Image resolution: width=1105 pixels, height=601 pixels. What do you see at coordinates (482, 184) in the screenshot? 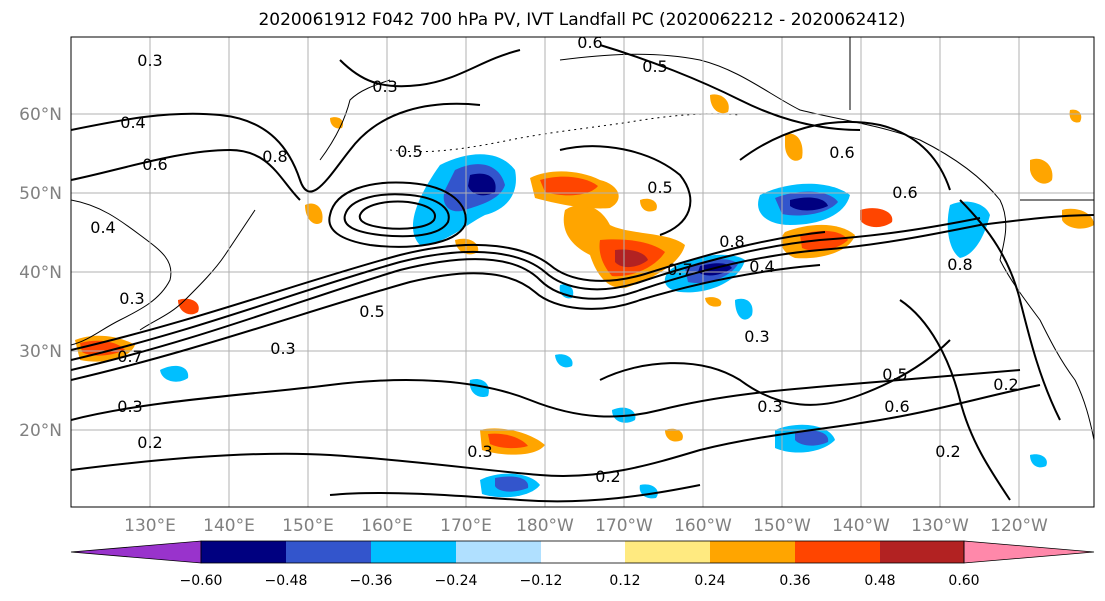
I see `neg-anomaly-1-center` at bounding box center [482, 184].